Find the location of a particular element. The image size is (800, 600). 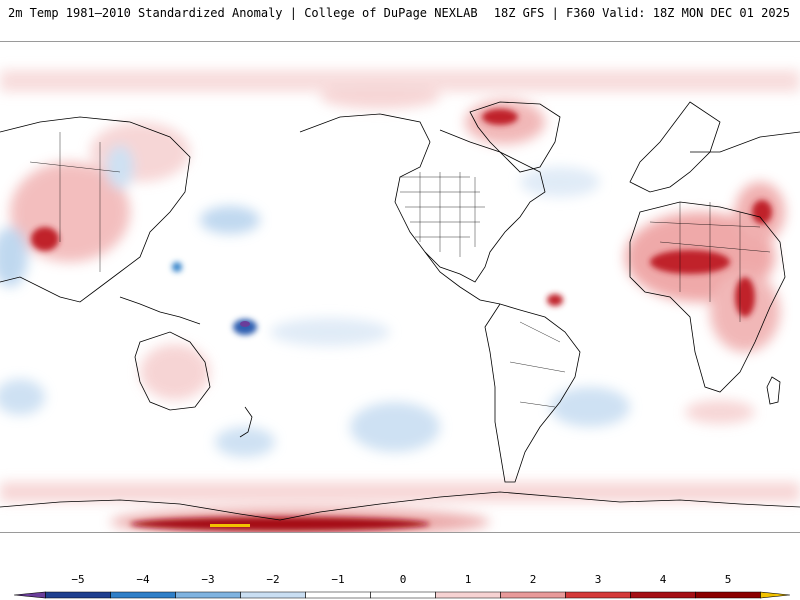

colorbar-tick-label: 2 is located at coordinates (533, 579).